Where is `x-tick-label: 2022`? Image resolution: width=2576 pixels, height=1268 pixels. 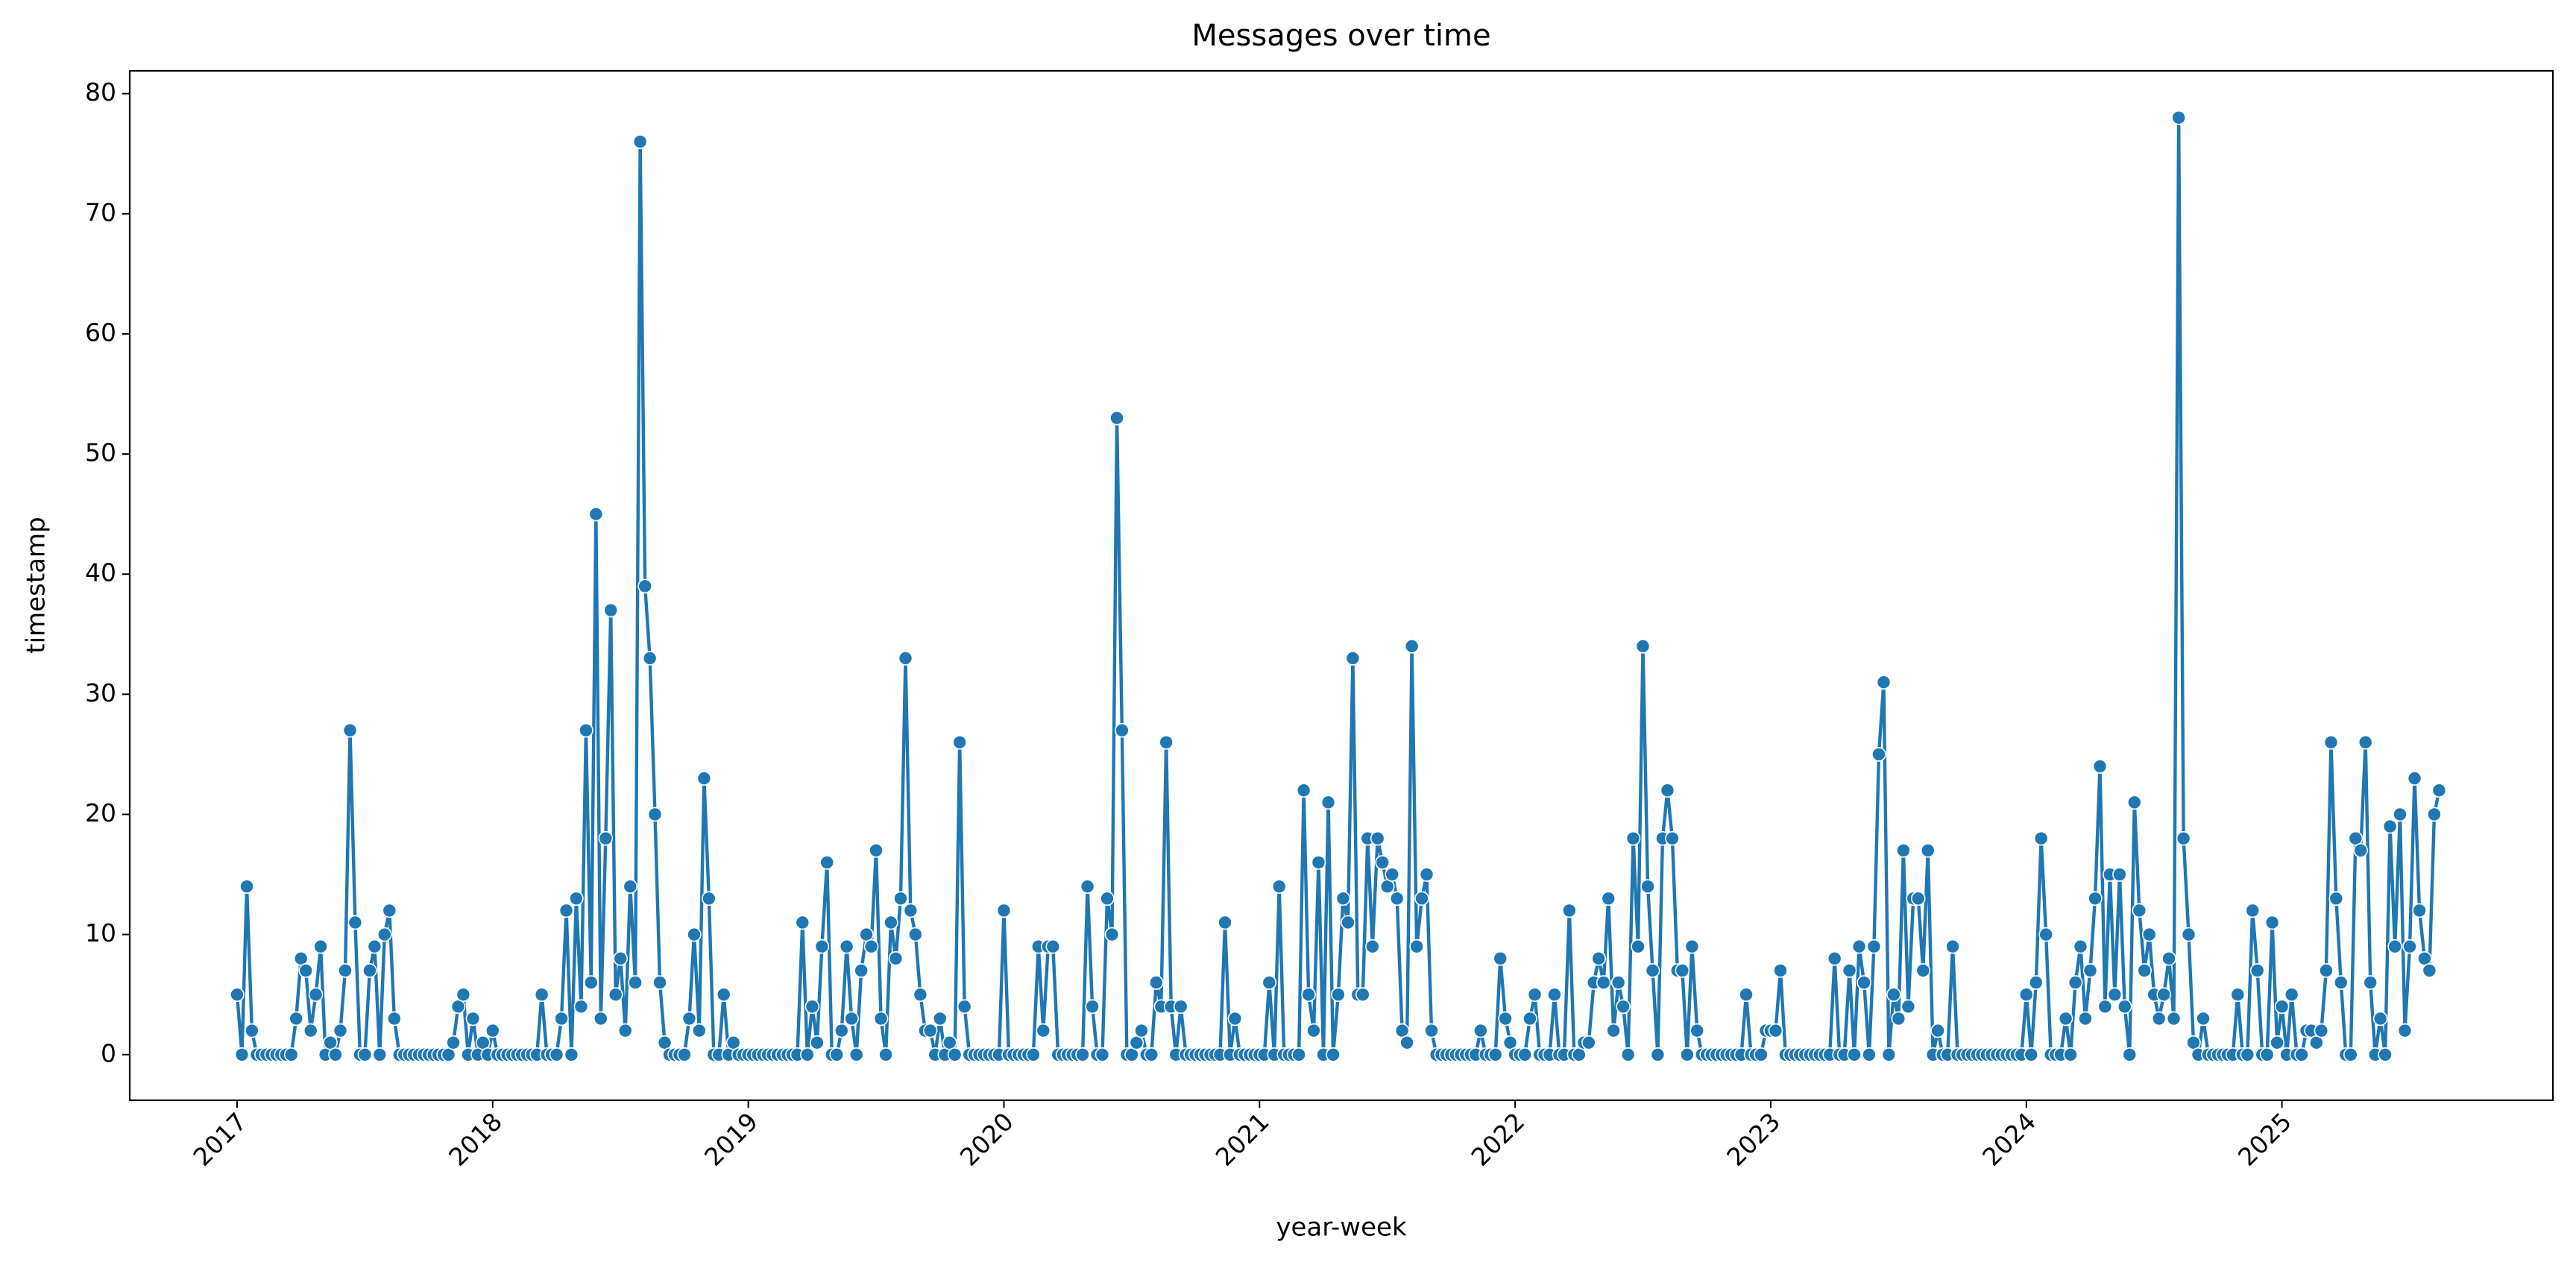 x-tick-label: 2022 is located at coordinates (1498, 1140).